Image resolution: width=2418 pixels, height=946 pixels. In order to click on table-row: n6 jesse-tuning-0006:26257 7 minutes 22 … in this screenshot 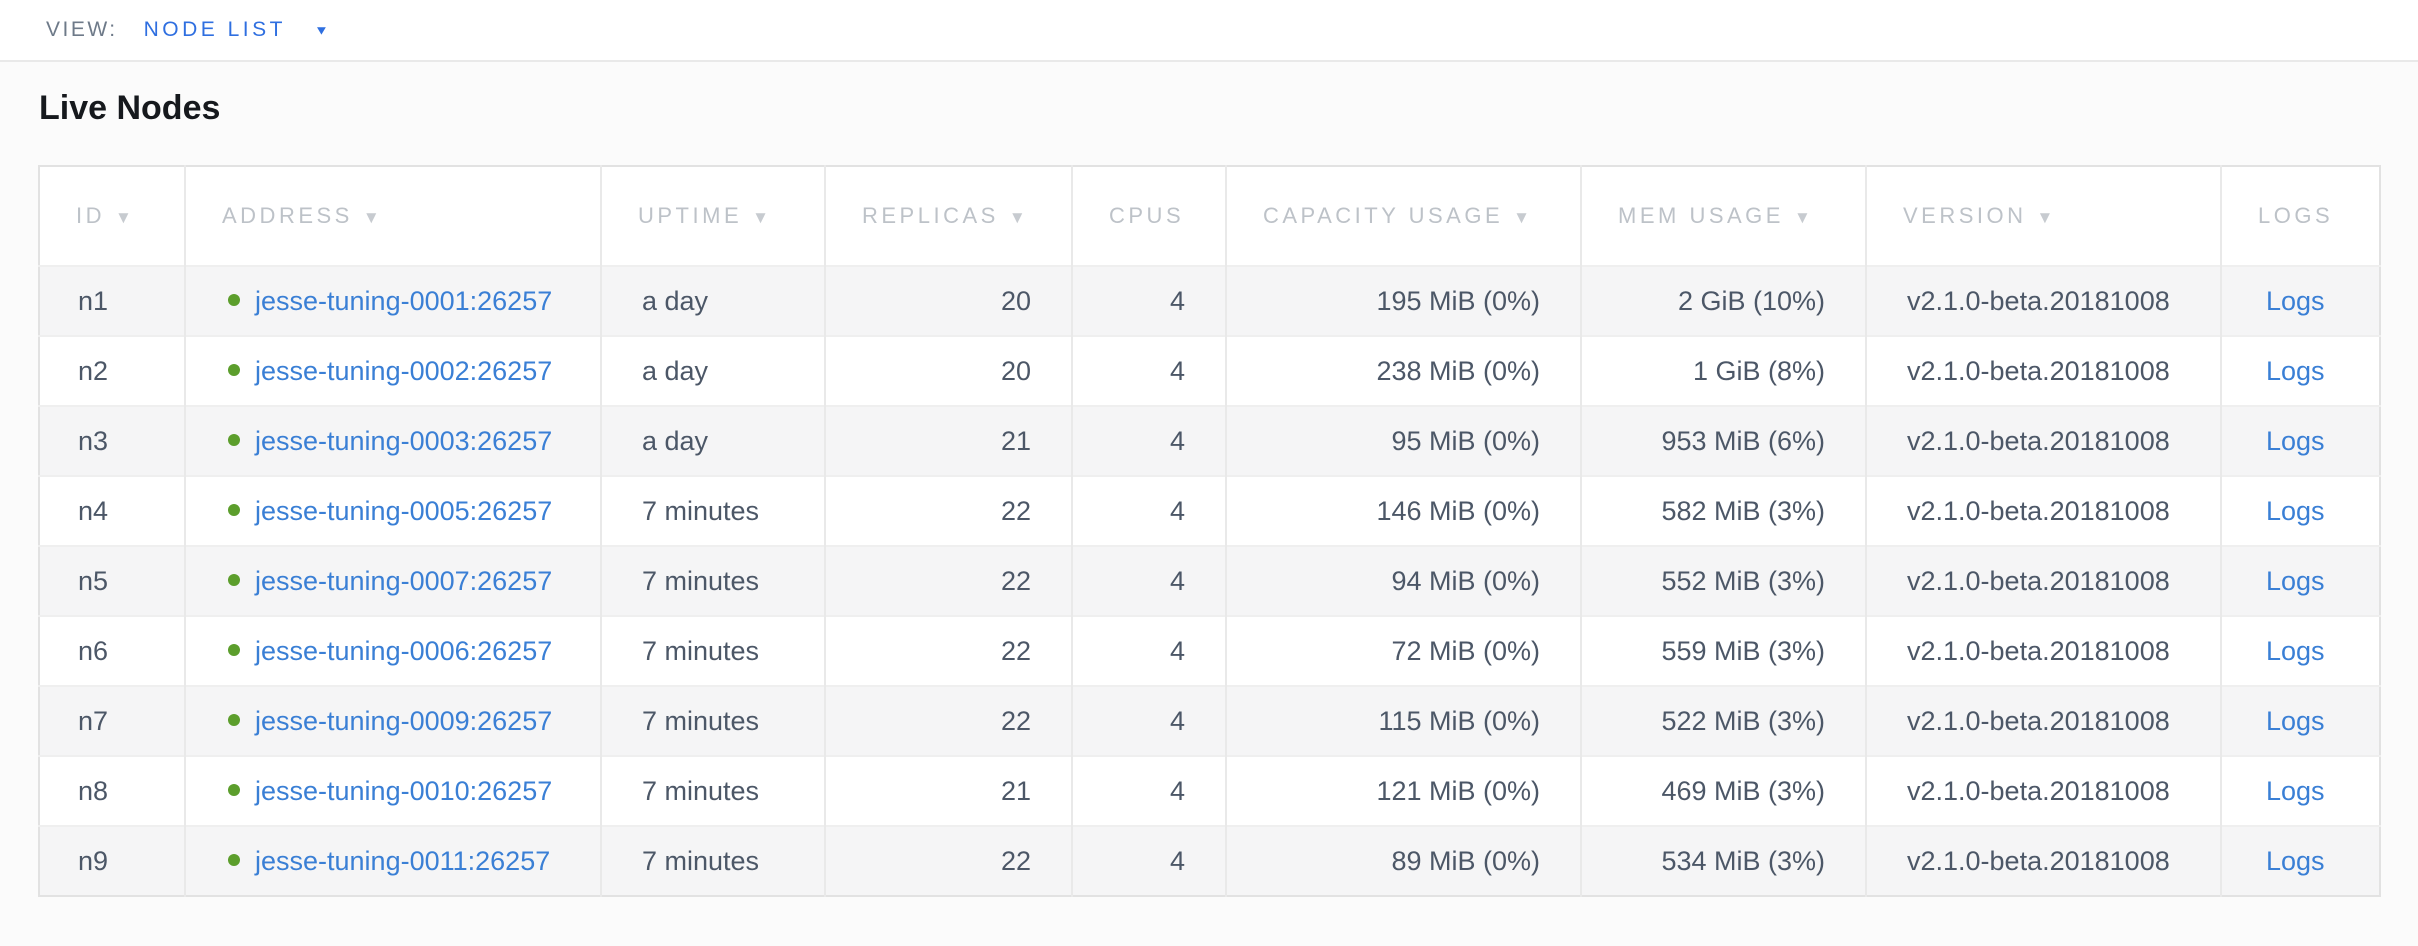, I will do `click(1209, 650)`.